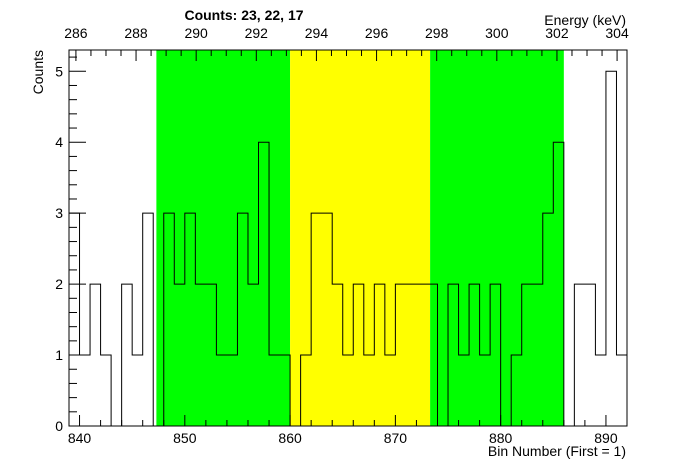 The height and width of the screenshot is (472, 696). Describe the element at coordinates (59, 284) in the screenshot. I see `y-tick-label: 2` at that location.